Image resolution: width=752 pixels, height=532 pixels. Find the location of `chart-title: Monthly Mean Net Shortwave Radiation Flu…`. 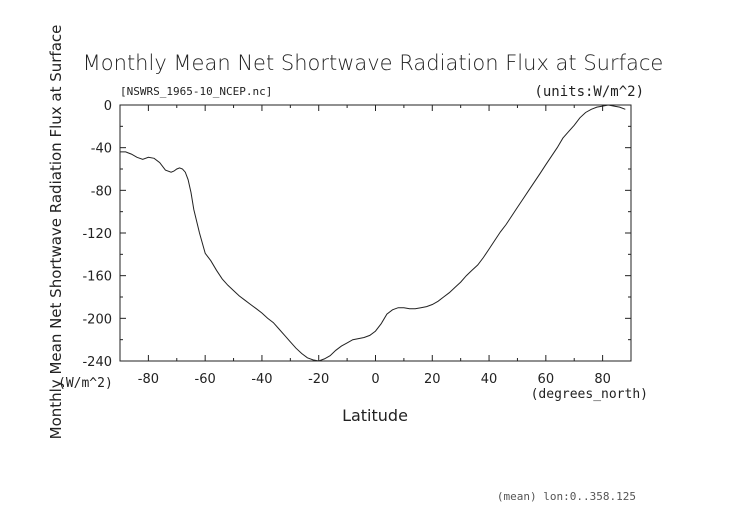

chart-title: Monthly Mean Net Shortwave Radiation Flu… is located at coordinates (373, 63).